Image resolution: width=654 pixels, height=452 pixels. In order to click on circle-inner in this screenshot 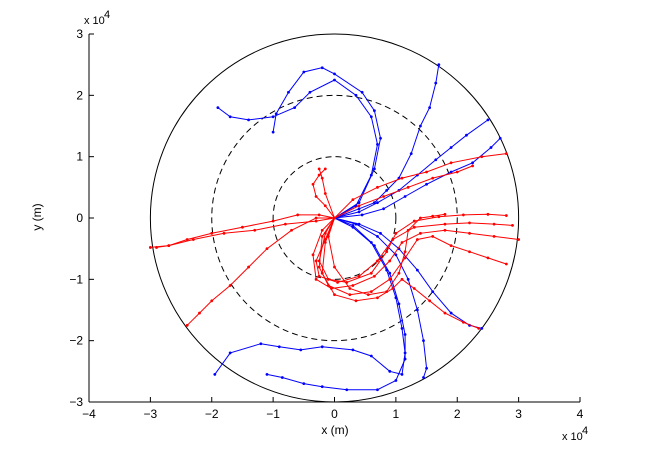, I will do `click(334, 218)`.